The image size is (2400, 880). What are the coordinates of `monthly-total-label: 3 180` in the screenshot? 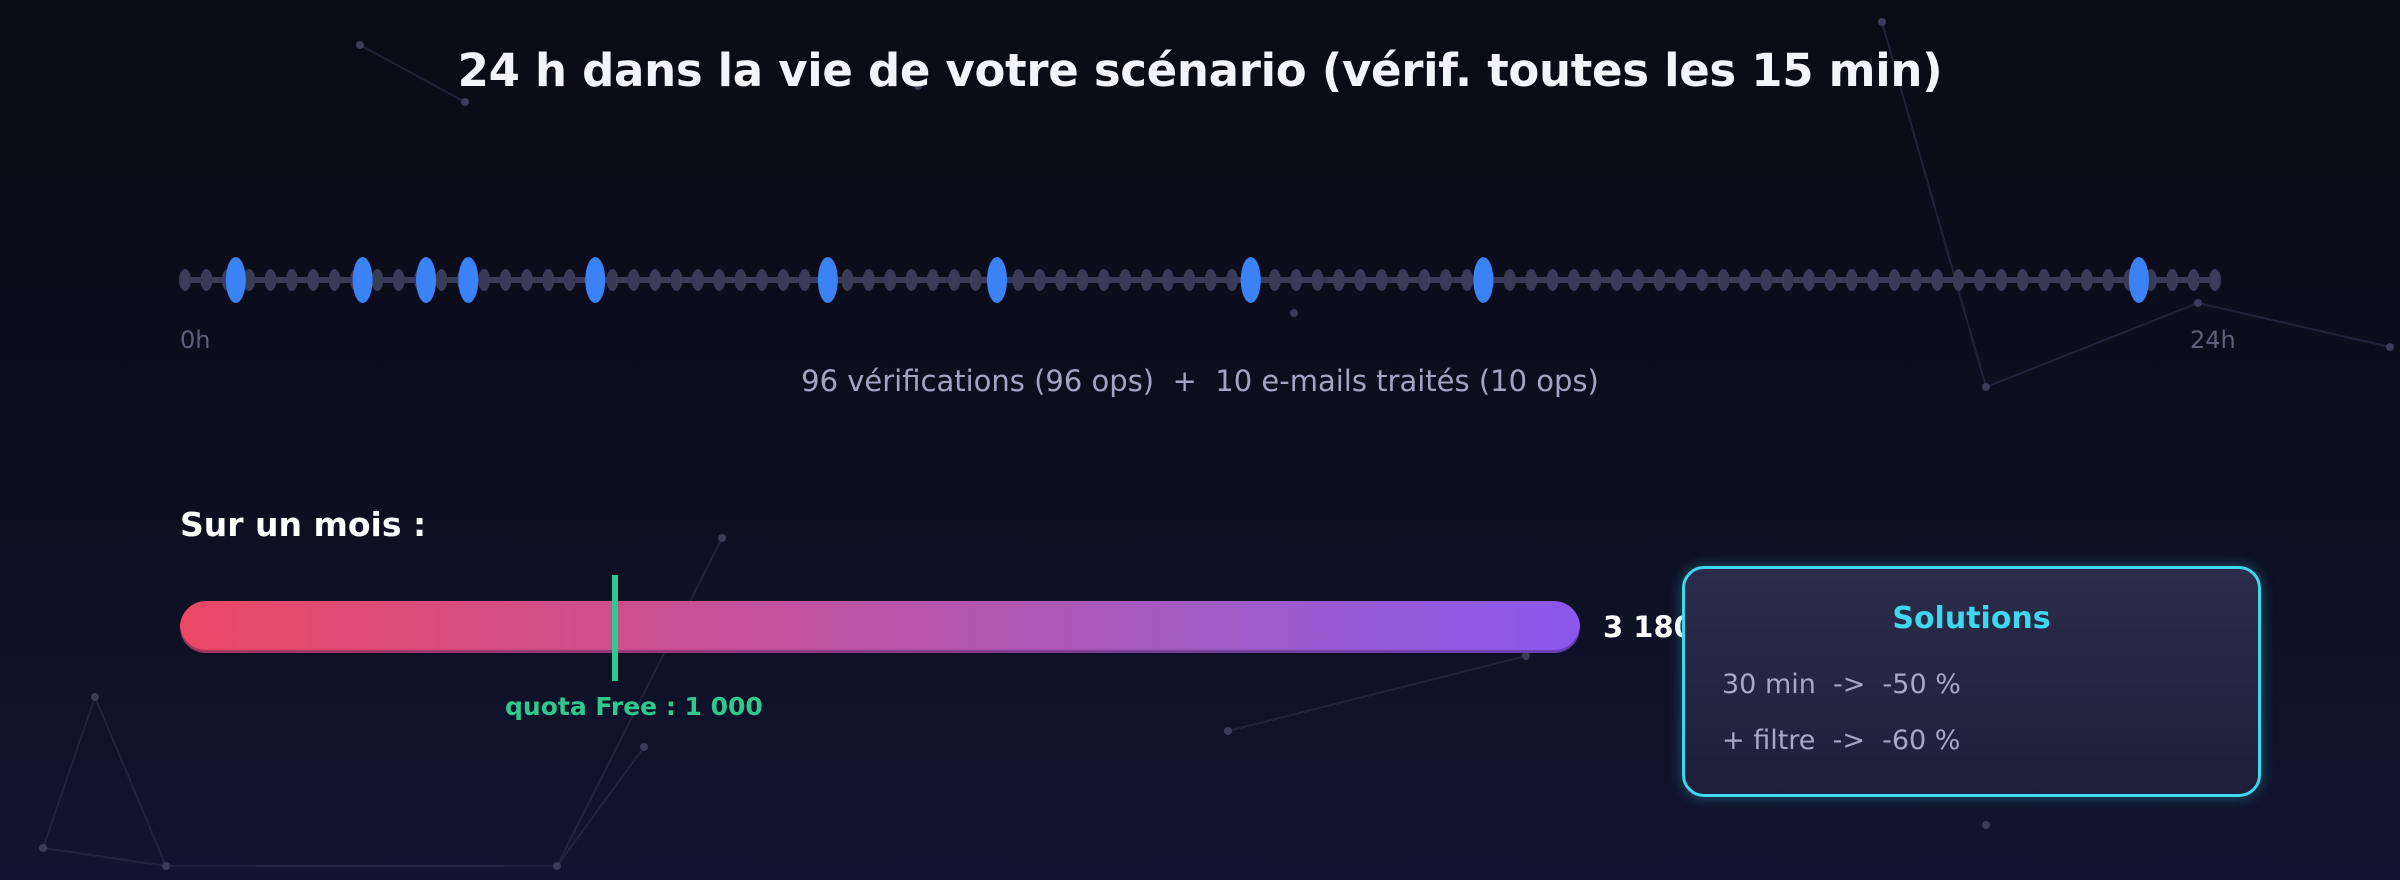 It's located at (1648, 627).